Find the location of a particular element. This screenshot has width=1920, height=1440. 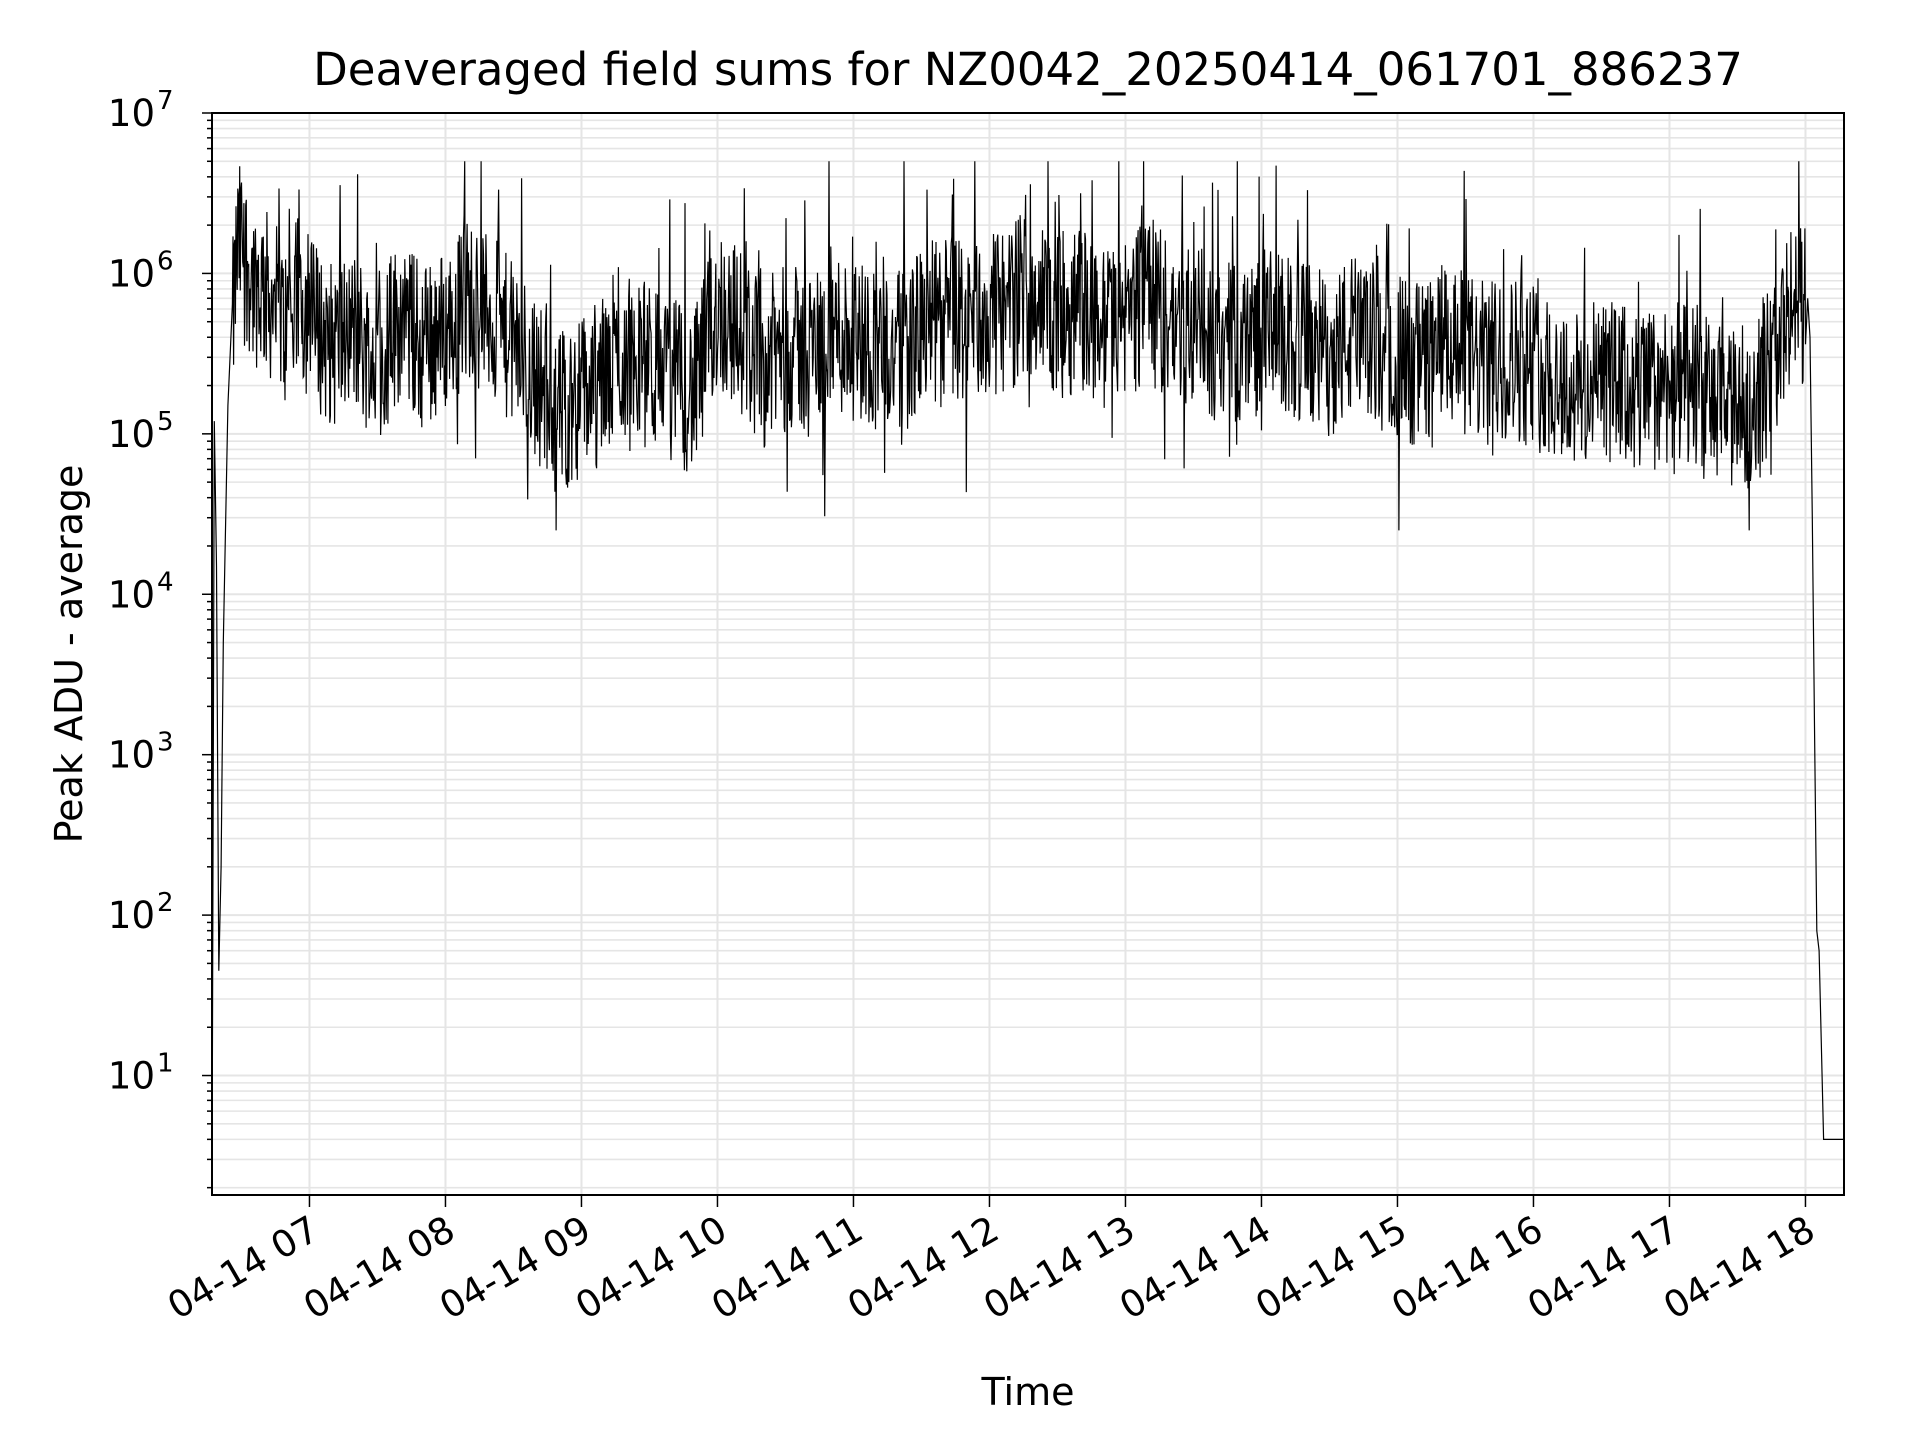

y-axis-label: Peak ADU - average is located at coordinates (69, 654).